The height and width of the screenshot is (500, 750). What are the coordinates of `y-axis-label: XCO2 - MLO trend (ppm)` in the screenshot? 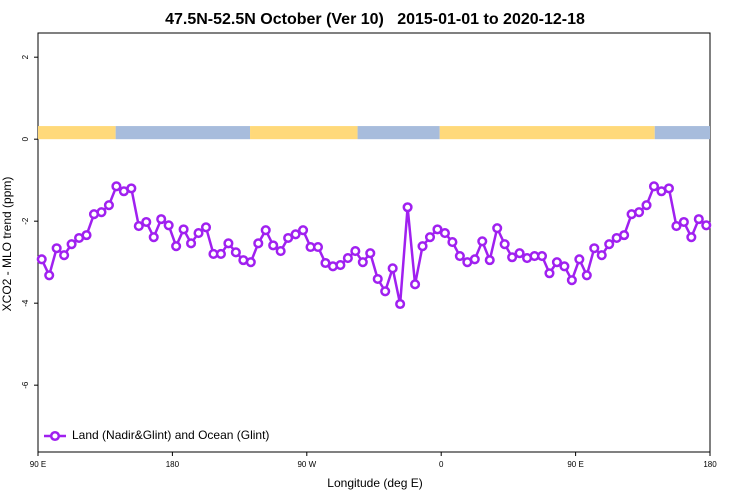 It's located at (7, 244).